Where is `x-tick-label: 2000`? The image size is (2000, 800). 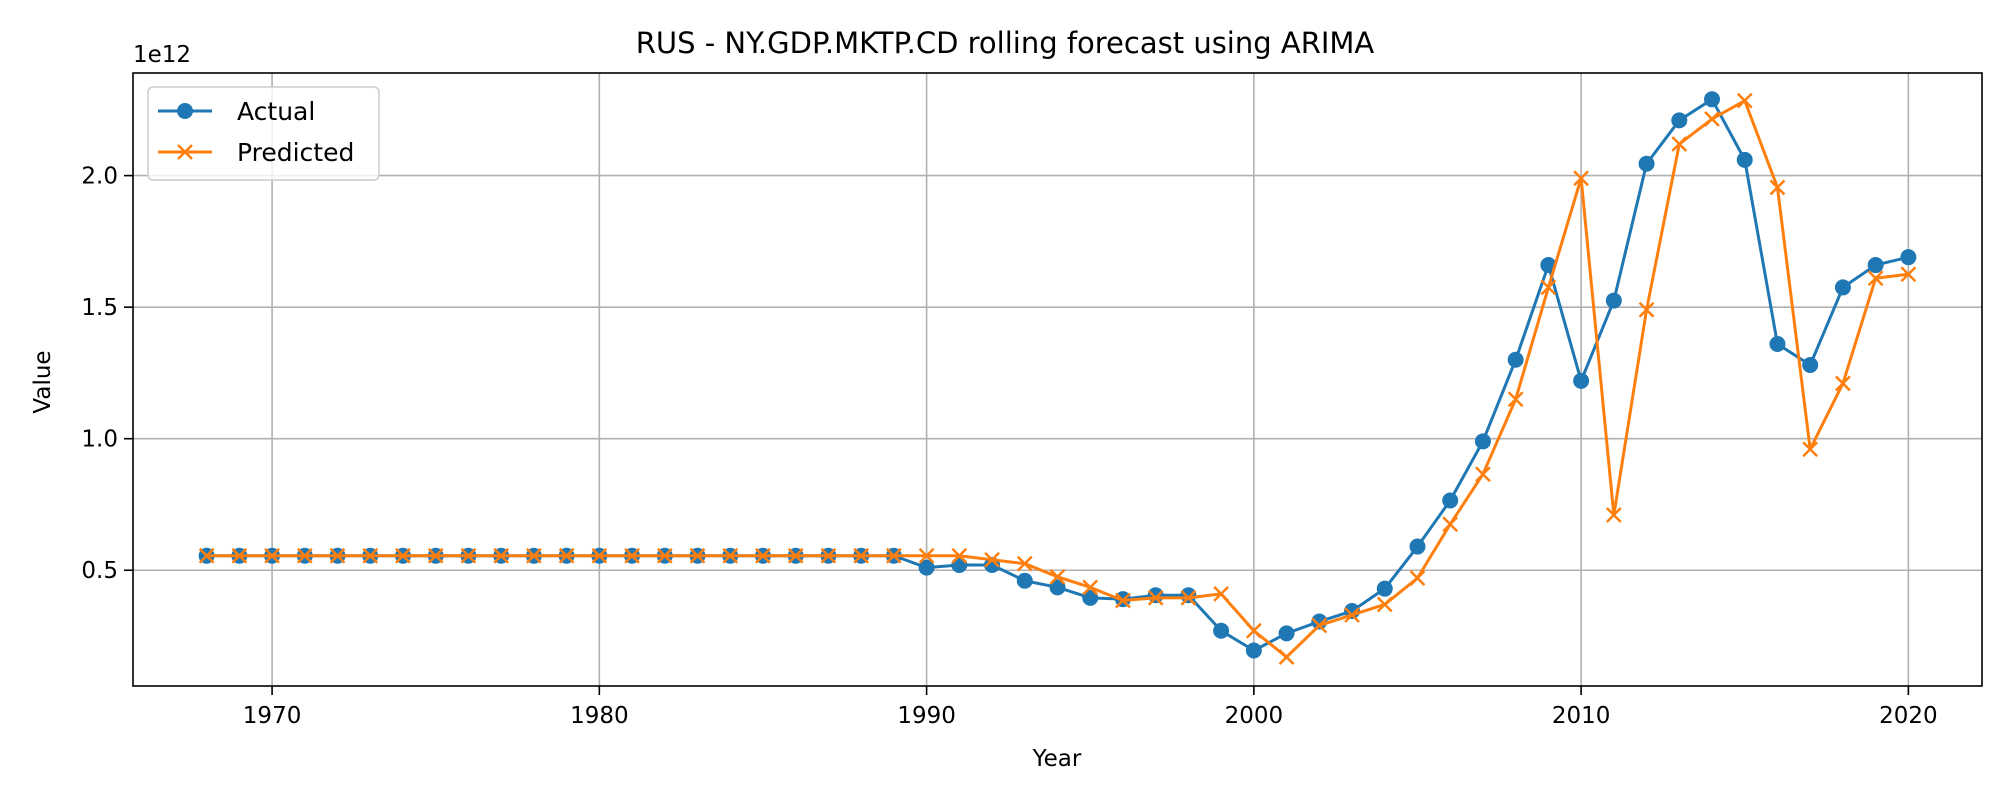 x-tick-label: 2000 is located at coordinates (1254, 716).